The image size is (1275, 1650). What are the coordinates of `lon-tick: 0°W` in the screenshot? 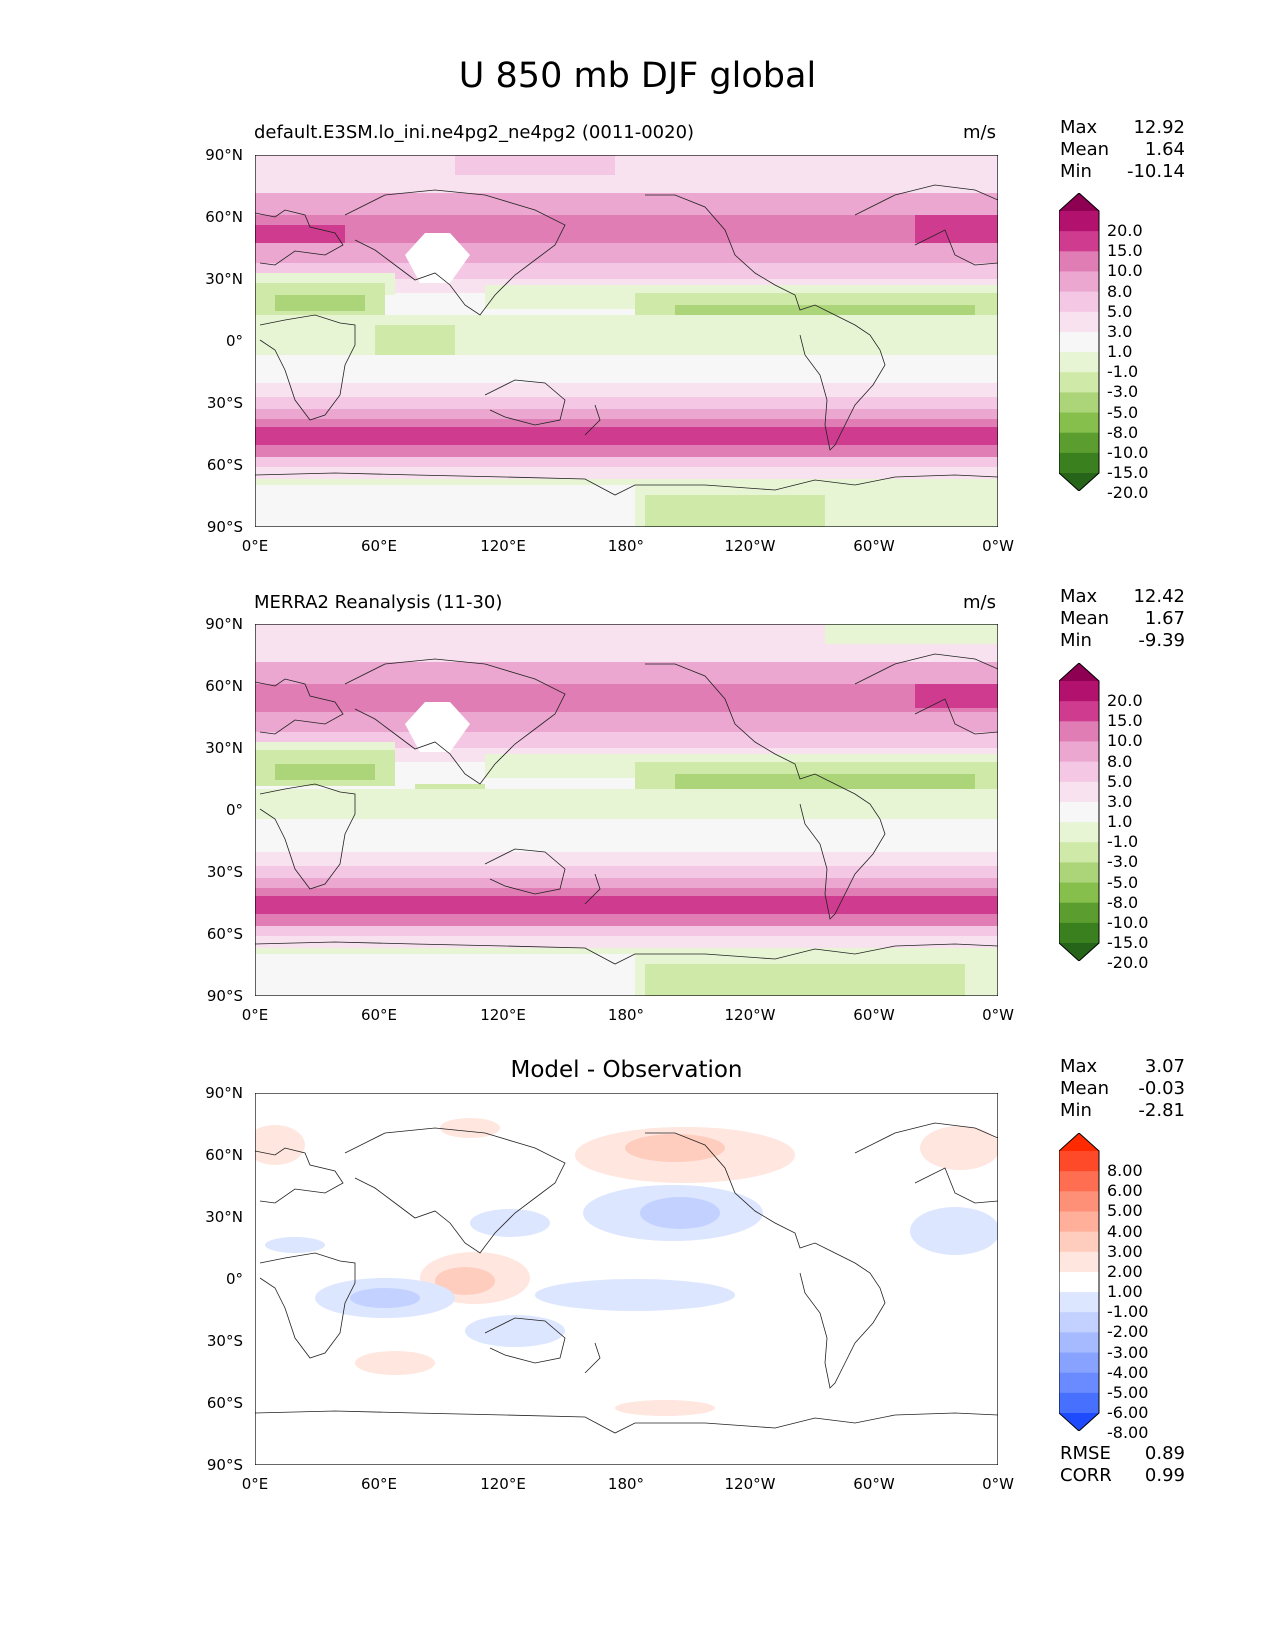 It's located at (998, 1015).